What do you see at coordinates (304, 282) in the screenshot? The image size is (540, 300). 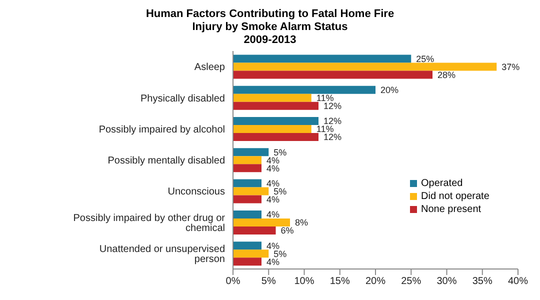 I see `x-tick-label: 10%` at bounding box center [304, 282].